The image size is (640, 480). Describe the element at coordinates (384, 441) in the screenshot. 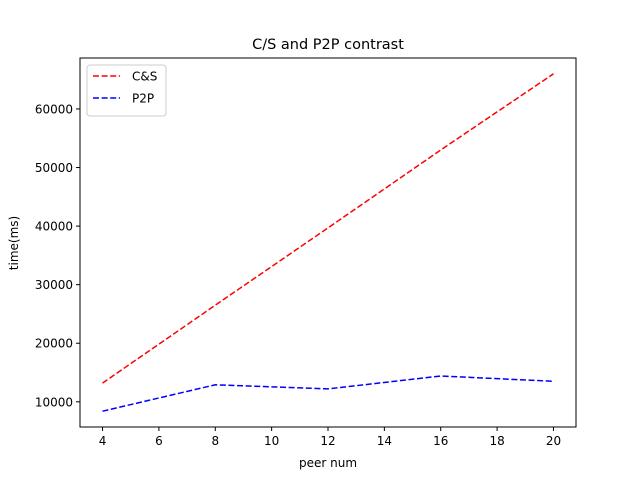

I see `x-tick-label: 14` at that location.